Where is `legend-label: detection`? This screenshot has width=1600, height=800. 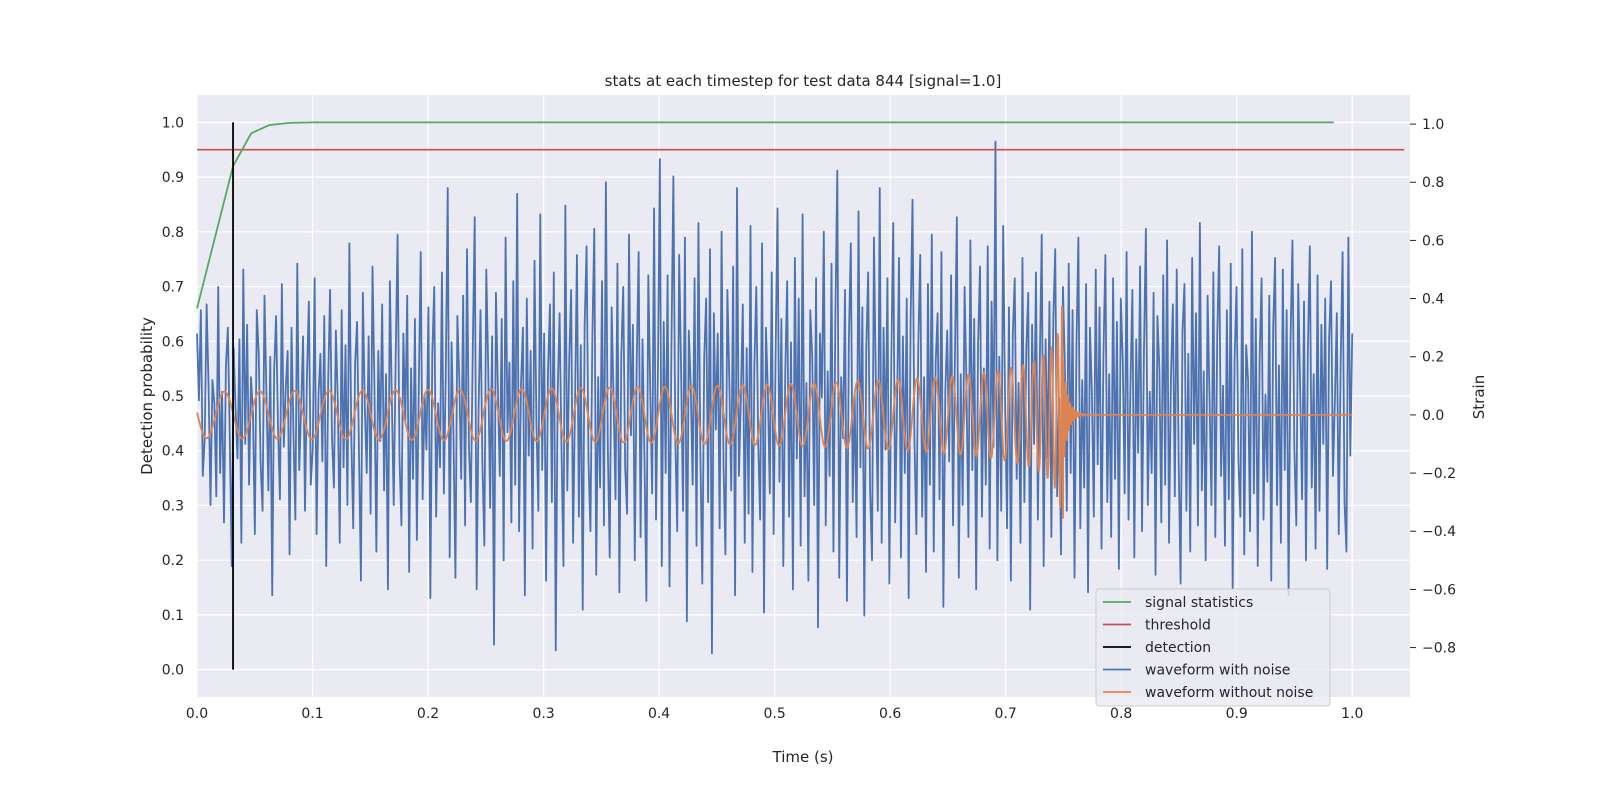
legend-label: detection is located at coordinates (1178, 648).